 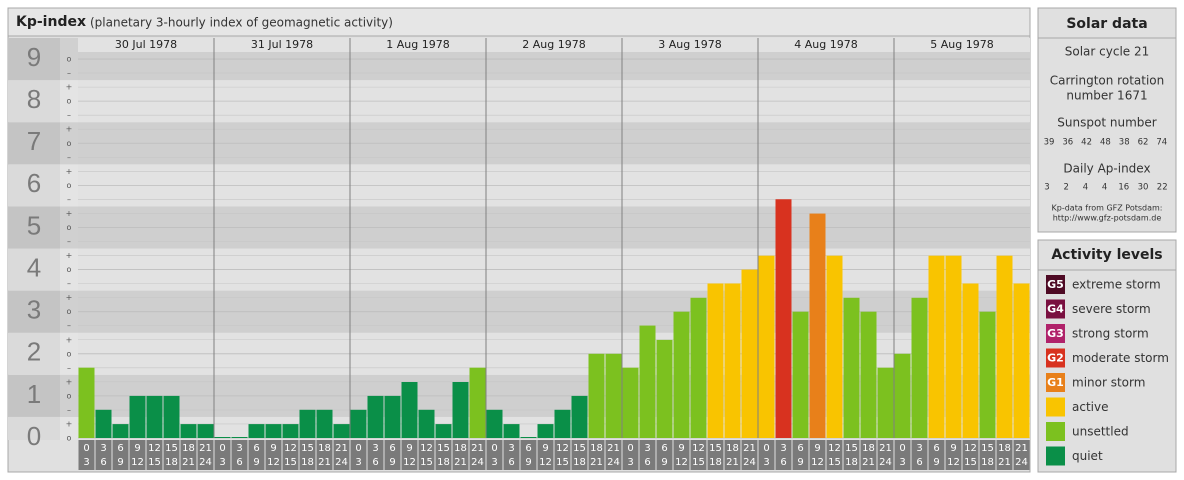 What do you see at coordinates (1049, 143) in the screenshot?
I see `sunspot-value: 39` at bounding box center [1049, 143].